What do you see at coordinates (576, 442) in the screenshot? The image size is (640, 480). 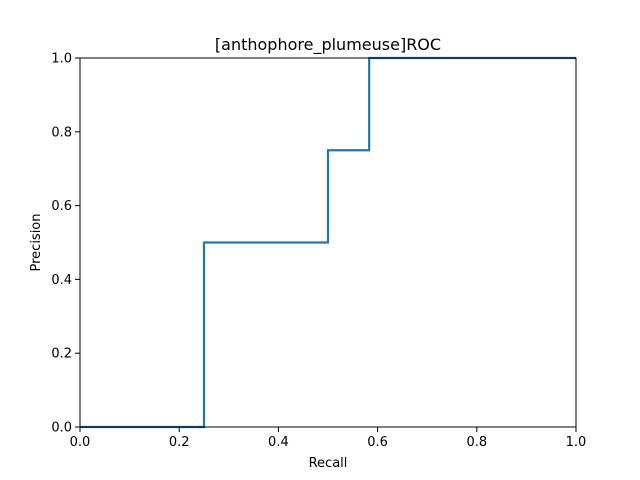 I see `x-tick-label: 1.0` at bounding box center [576, 442].